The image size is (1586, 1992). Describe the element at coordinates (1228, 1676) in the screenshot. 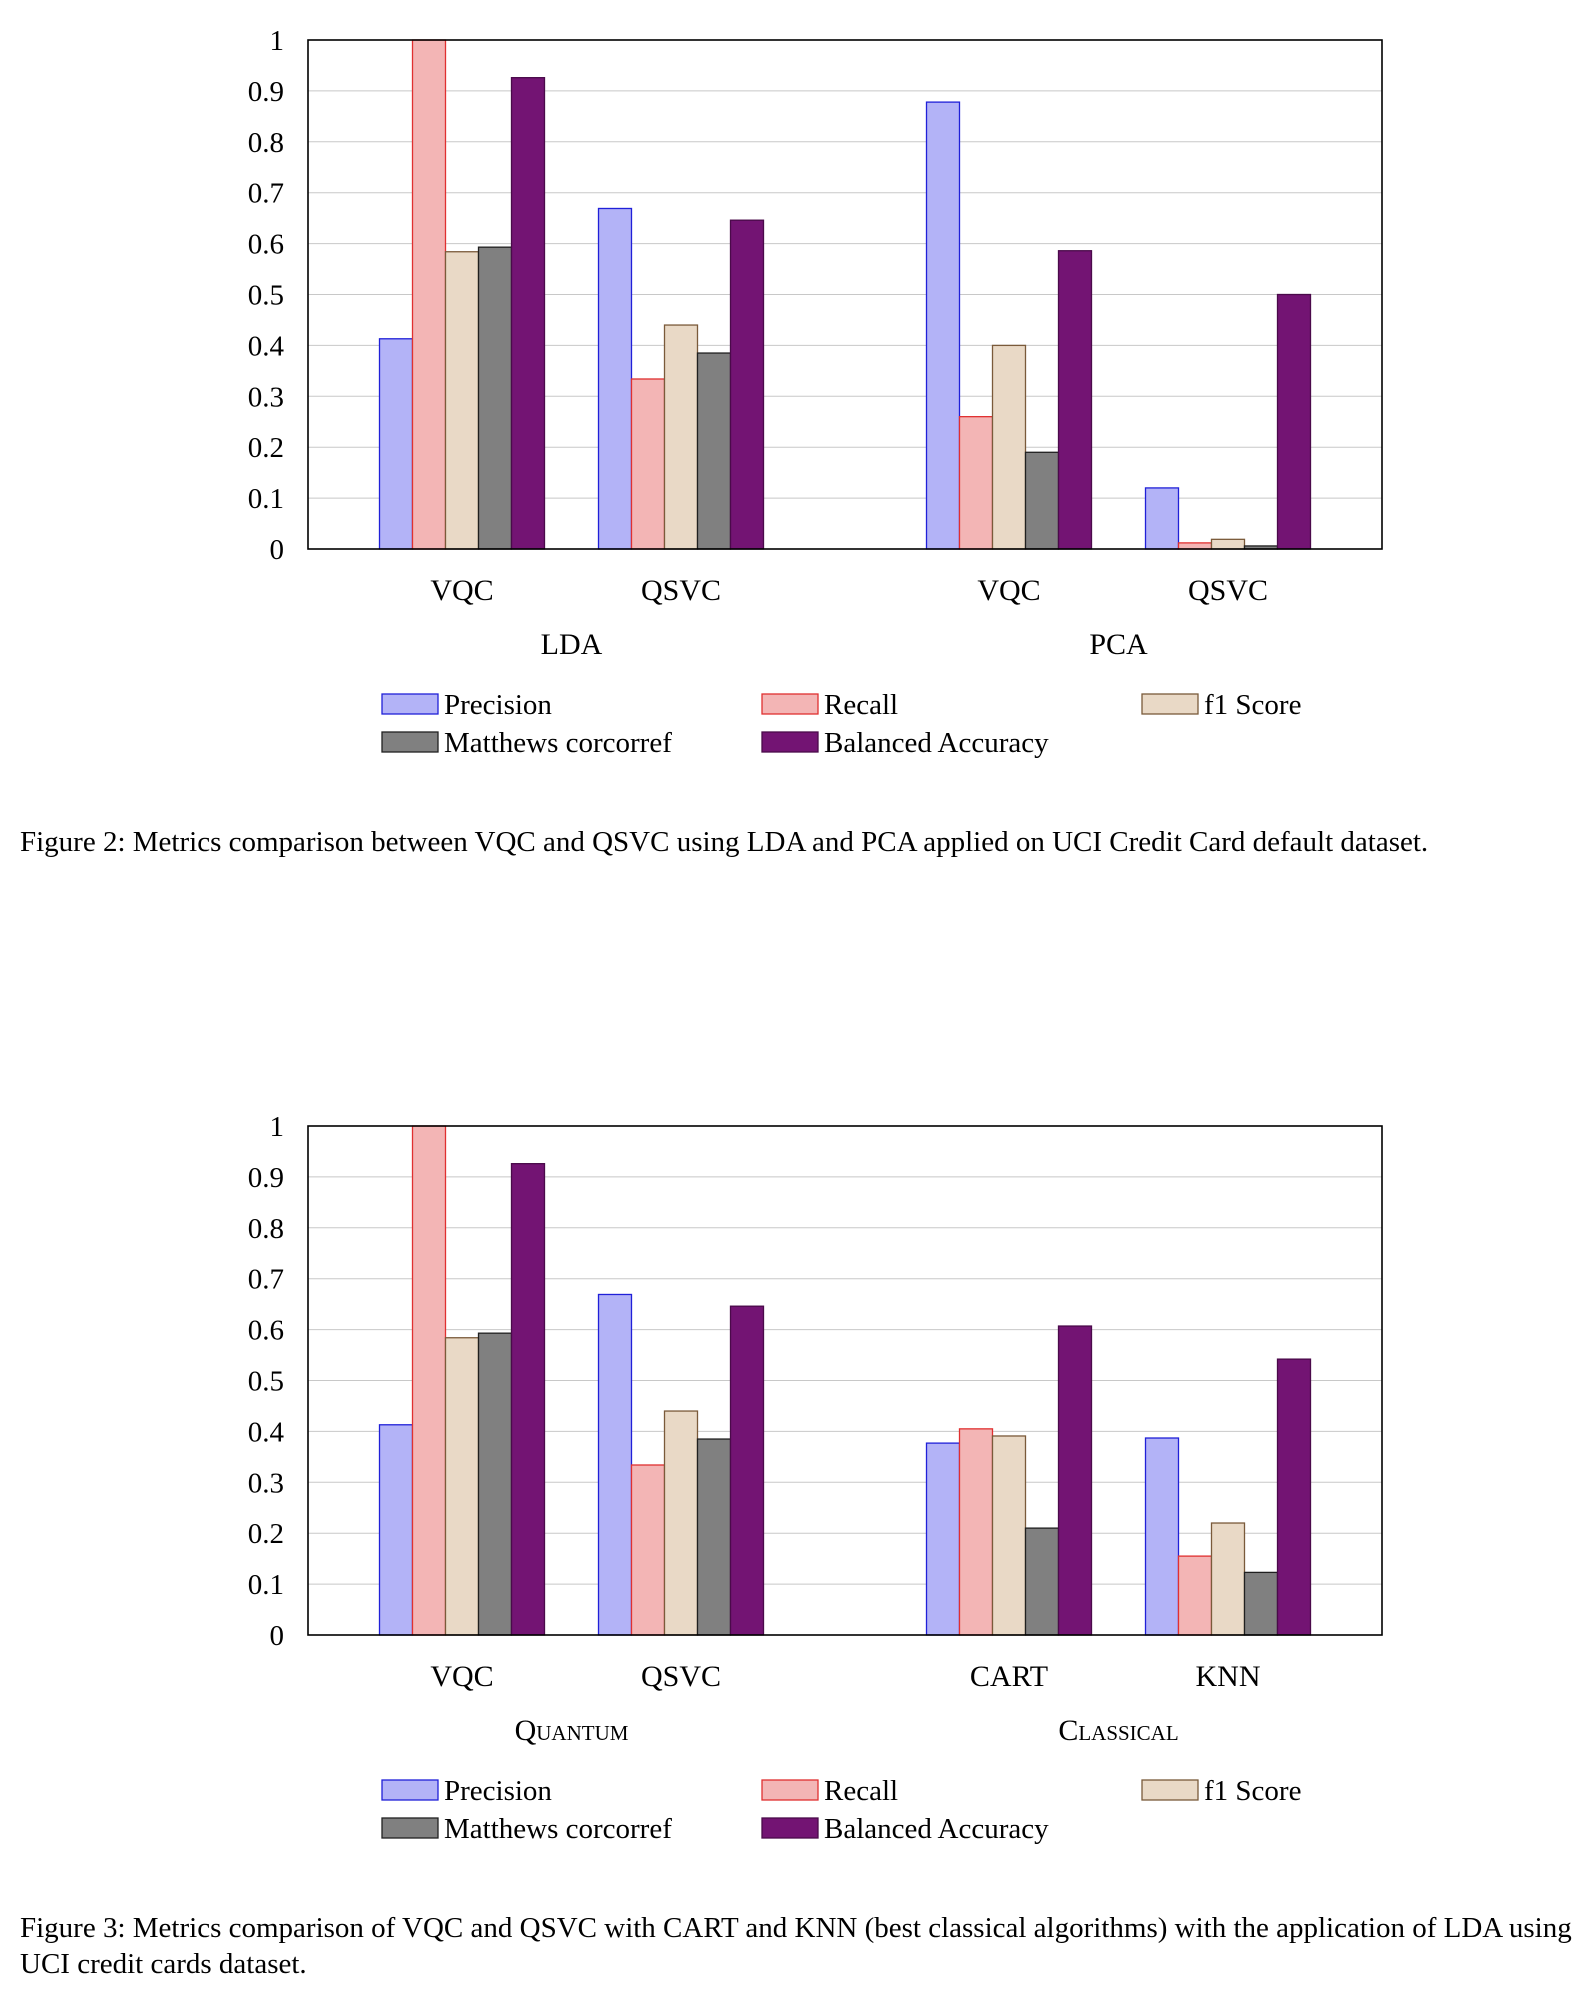

I see `x-category-label: KNN` at that location.